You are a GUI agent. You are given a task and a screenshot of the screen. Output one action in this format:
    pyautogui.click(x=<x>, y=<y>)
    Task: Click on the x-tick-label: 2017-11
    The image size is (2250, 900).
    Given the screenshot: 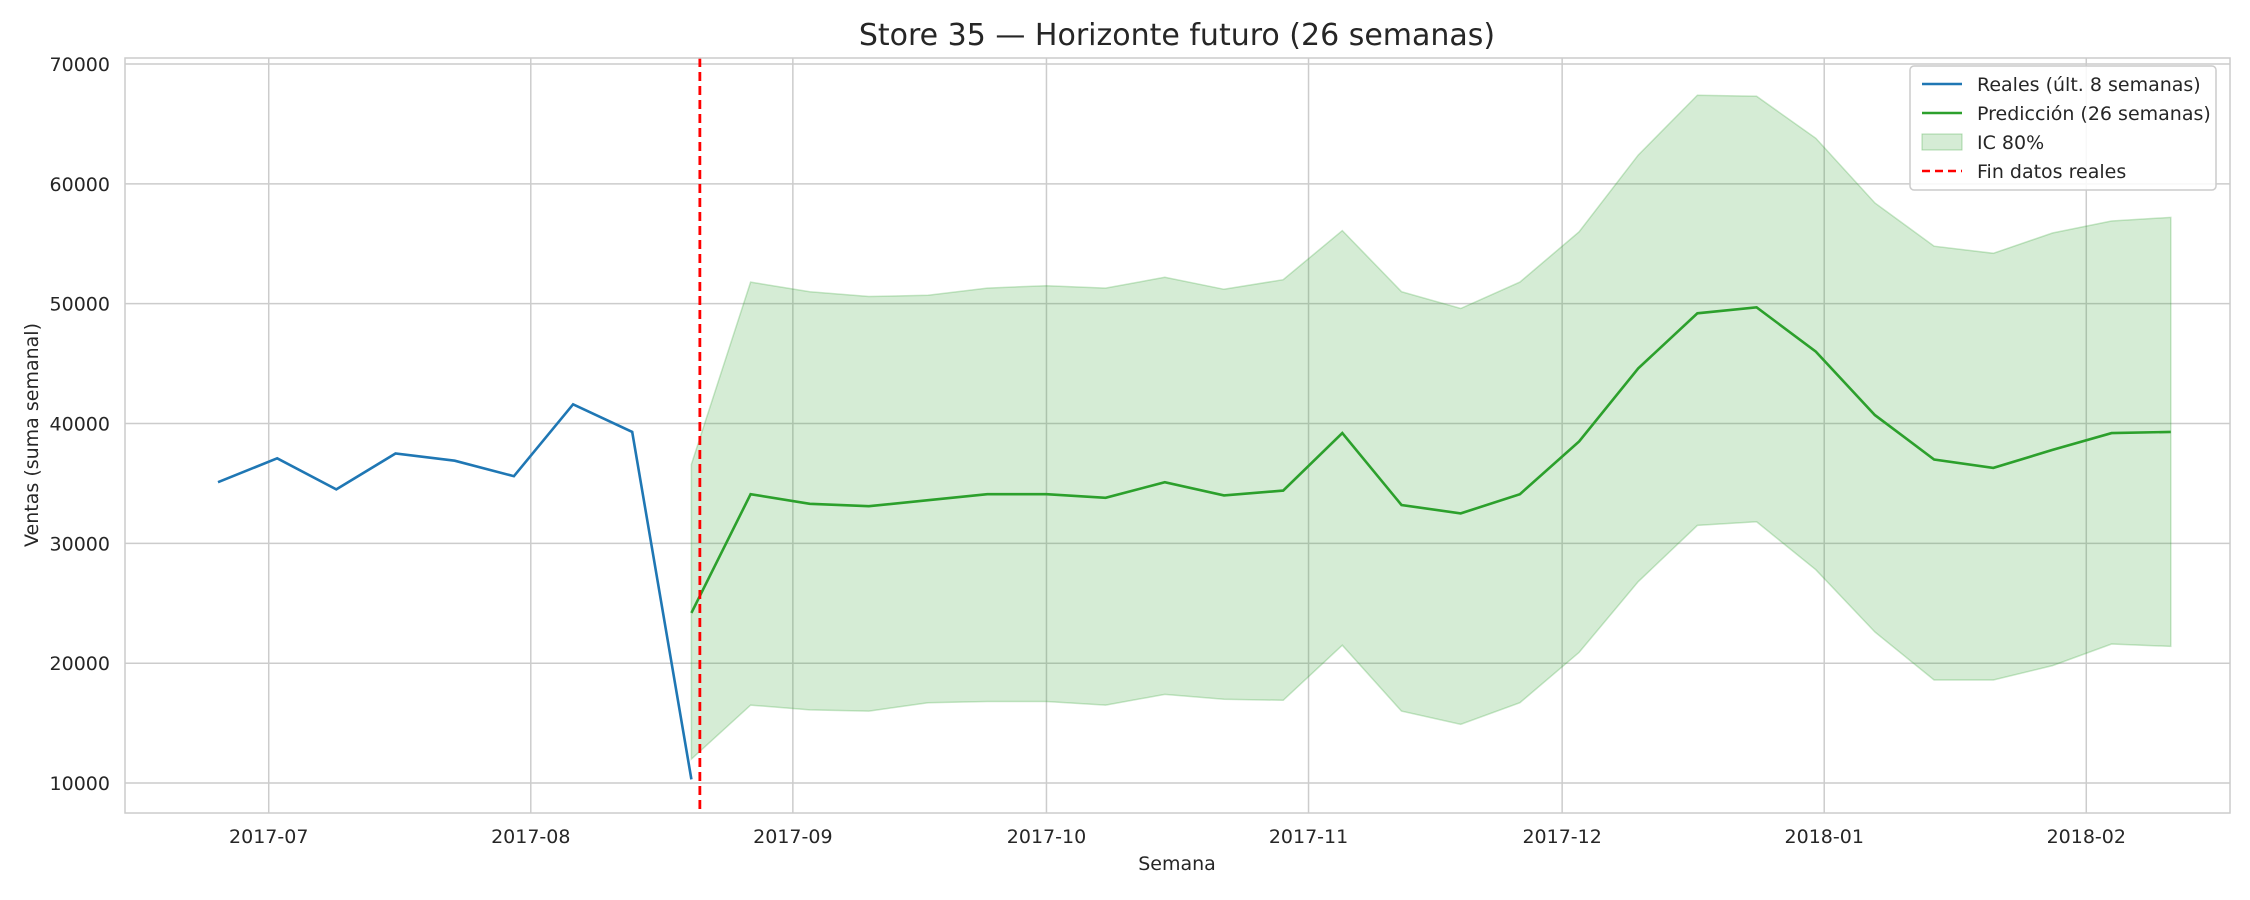 What is the action you would take?
    pyautogui.click(x=1308, y=837)
    